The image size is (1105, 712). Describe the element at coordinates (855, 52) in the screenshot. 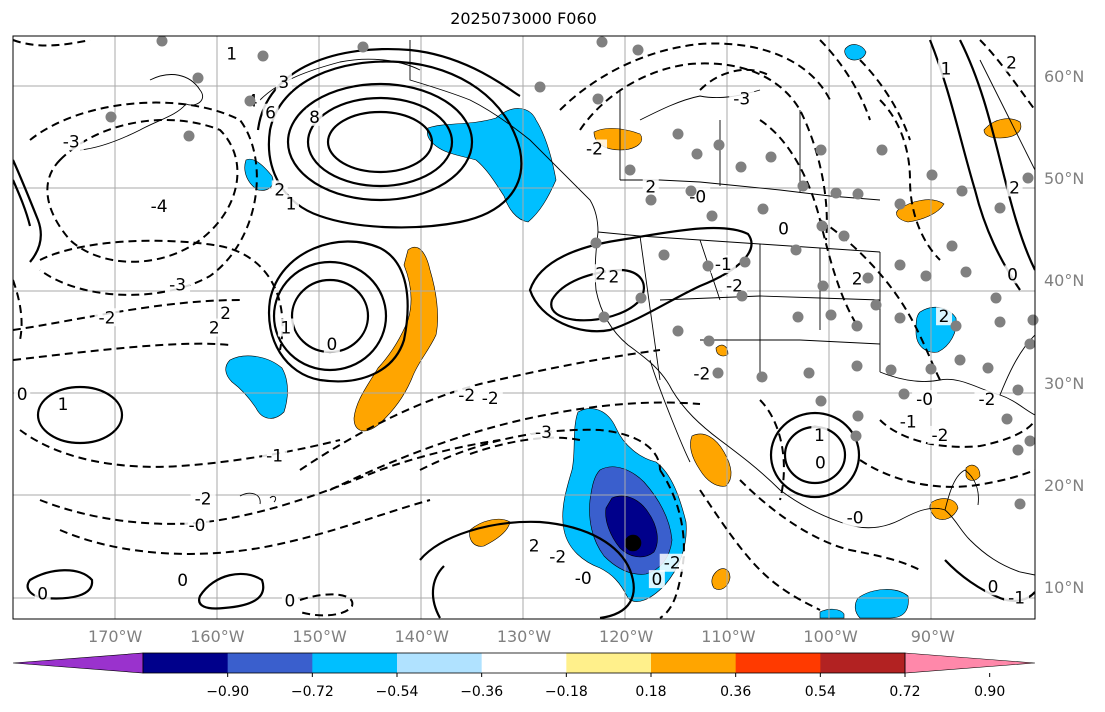

I see `blue-region-north-small` at that location.